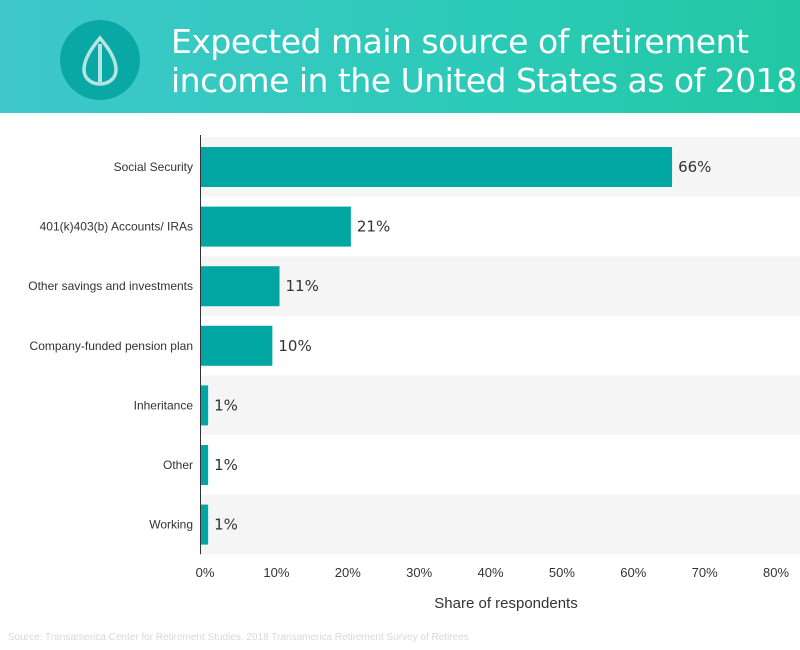 The height and width of the screenshot is (650, 800). Describe the element at coordinates (694, 167) in the screenshot. I see `data-label: 66%` at that location.